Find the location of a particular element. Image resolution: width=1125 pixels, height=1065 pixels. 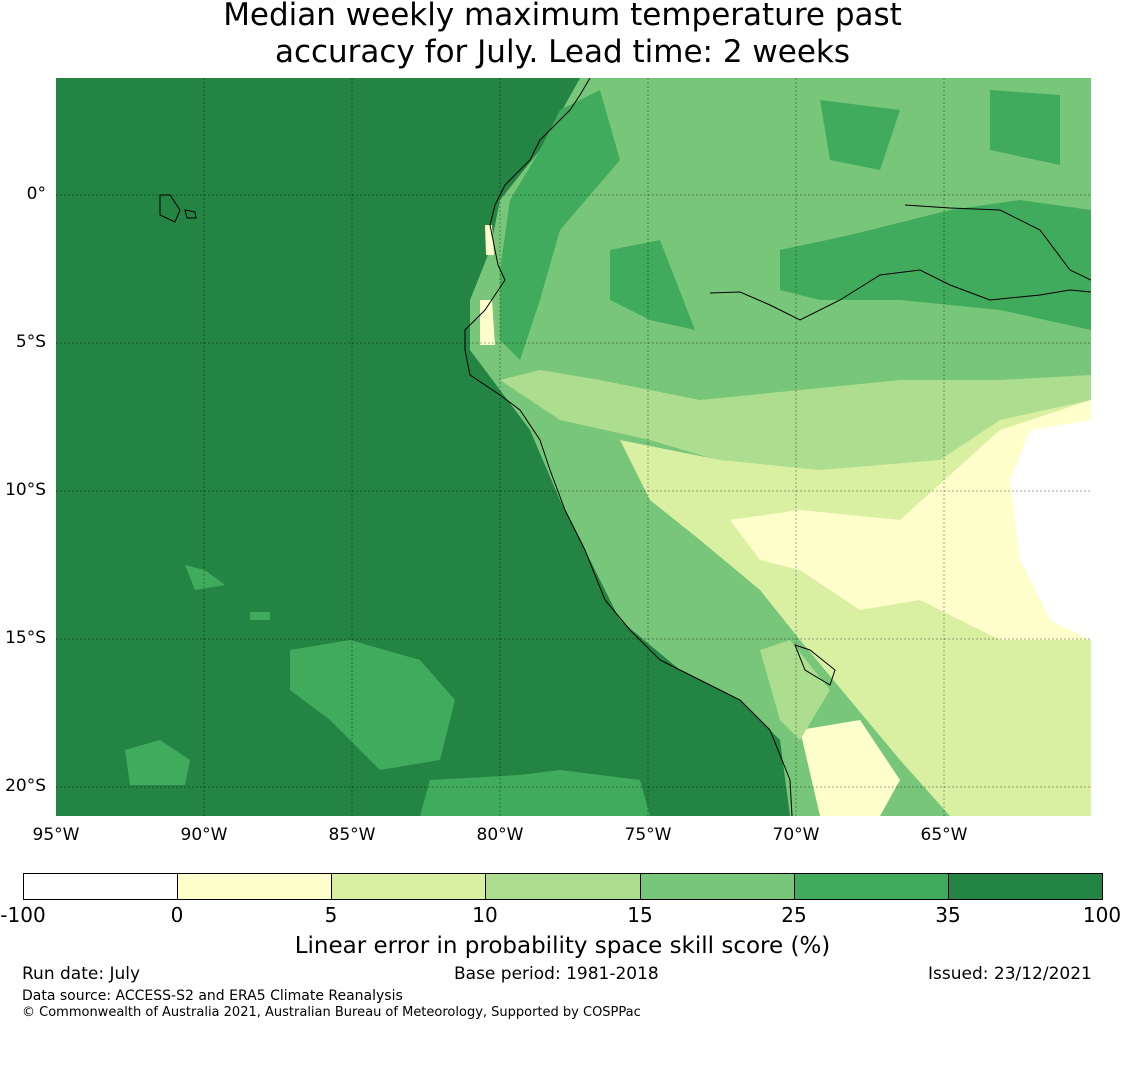

colorbar-tick: 35 is located at coordinates (948, 915).